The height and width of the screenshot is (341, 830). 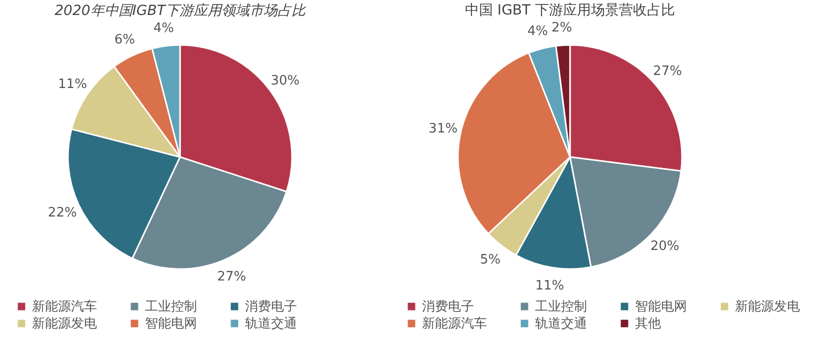 What do you see at coordinates (124, 40) in the screenshot?
I see `data-label: 6%` at bounding box center [124, 40].